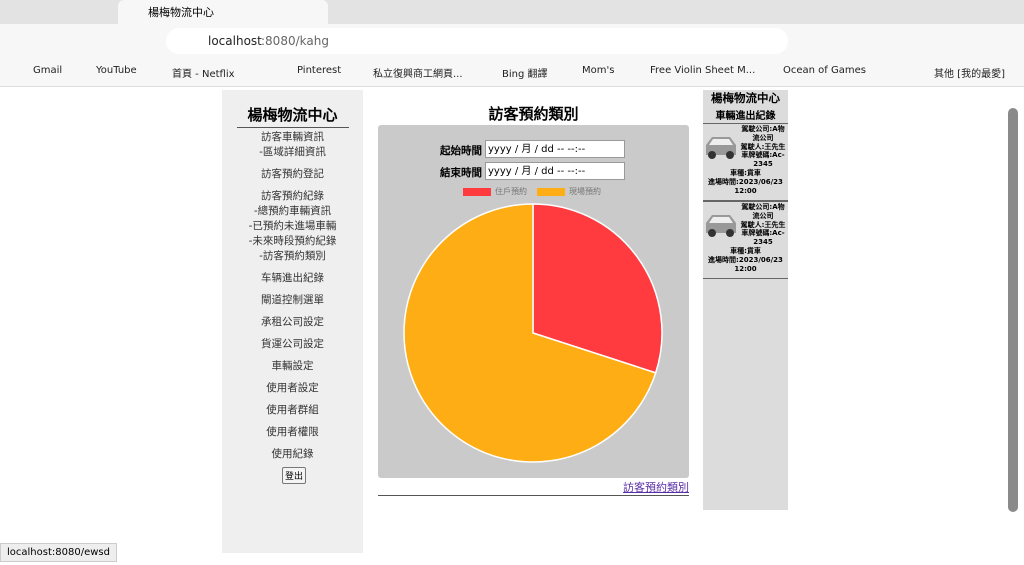  Describe the element at coordinates (292, 137) in the screenshot. I see `nav-item: 訪客車輛資訊` at that location.